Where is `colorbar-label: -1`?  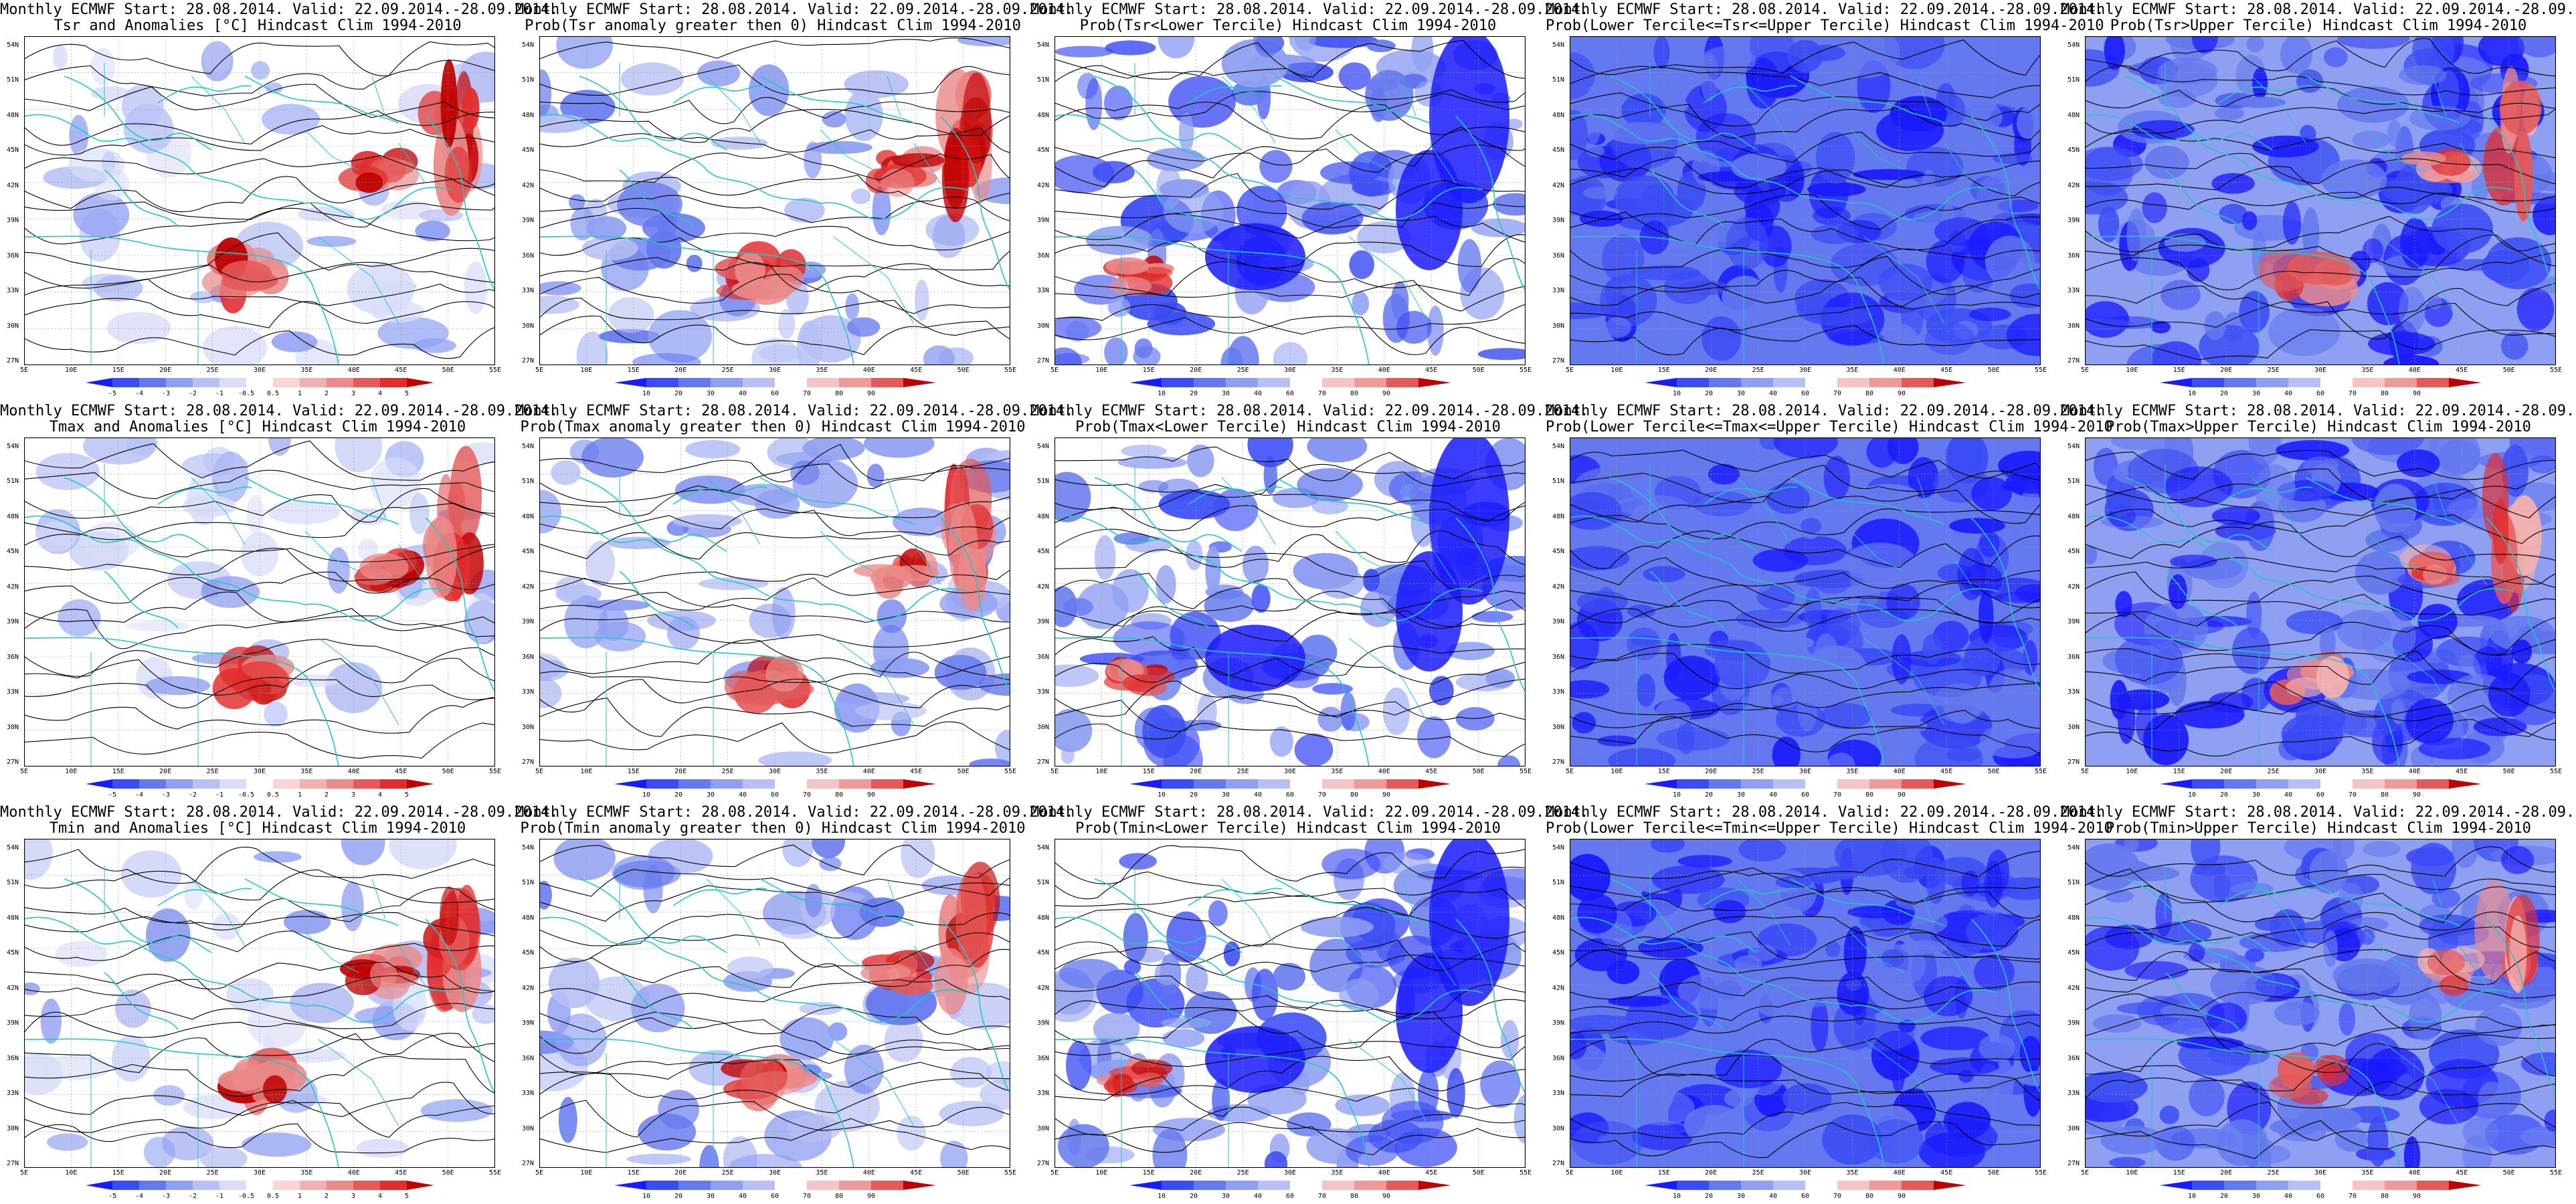 colorbar-label: -1 is located at coordinates (219, 795).